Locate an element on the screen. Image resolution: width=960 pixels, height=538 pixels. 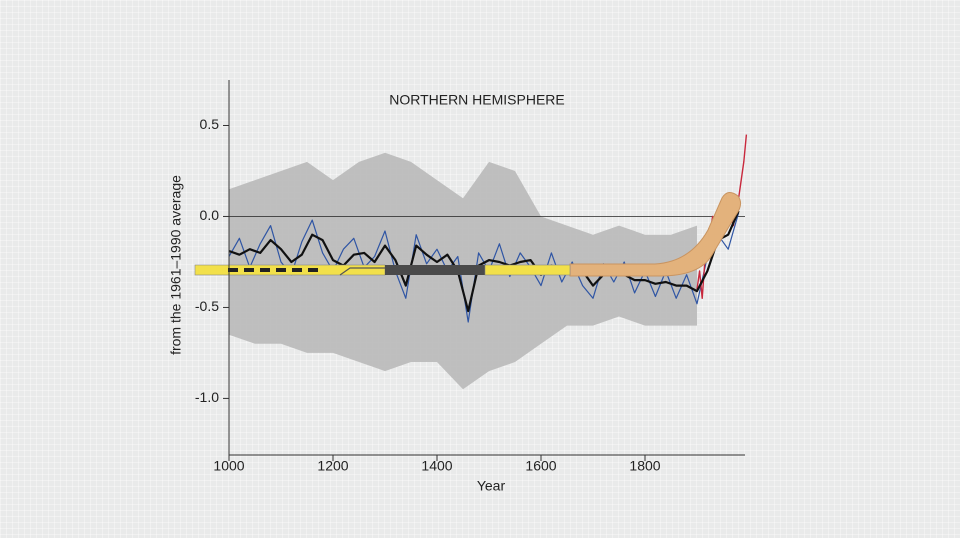
chart-title: NORTHERN HEMISPHERE is located at coordinates (477, 100).